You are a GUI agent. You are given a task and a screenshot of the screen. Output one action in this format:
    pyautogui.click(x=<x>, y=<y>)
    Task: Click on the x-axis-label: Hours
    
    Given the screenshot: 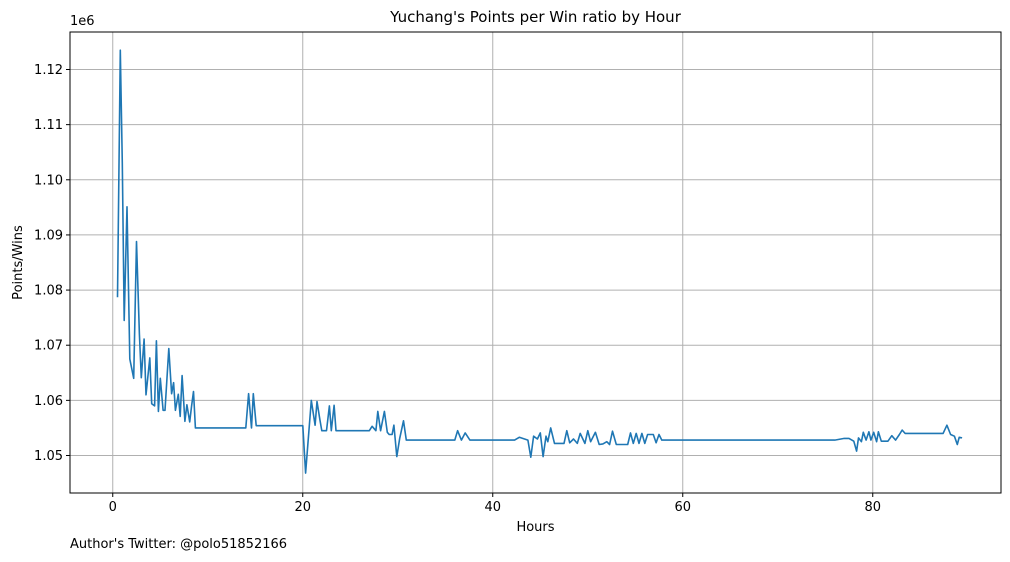 What is the action you would take?
    pyautogui.click(x=535, y=527)
    